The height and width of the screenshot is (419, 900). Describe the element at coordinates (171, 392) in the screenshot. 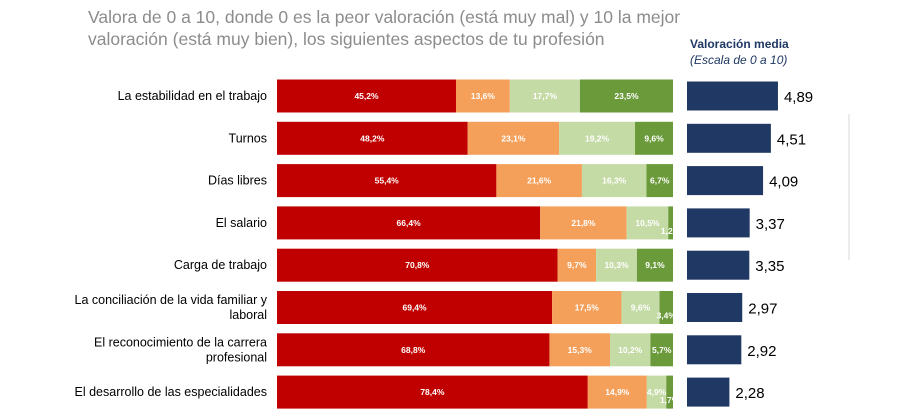

I see `category-label: El desarrollo de las especialidades` at that location.